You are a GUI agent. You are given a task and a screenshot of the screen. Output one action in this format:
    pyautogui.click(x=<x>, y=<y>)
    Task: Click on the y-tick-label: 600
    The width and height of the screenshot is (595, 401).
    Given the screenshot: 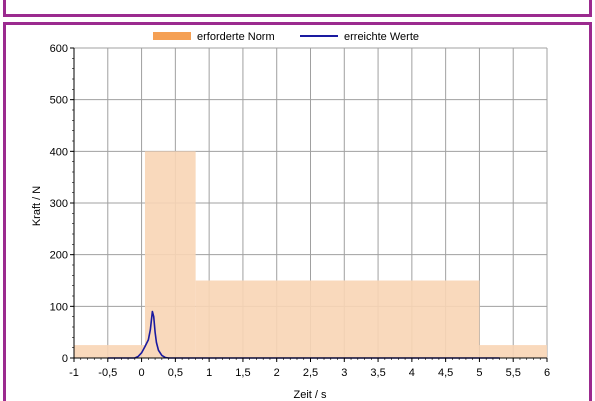 What is the action you would take?
    pyautogui.click(x=59, y=49)
    